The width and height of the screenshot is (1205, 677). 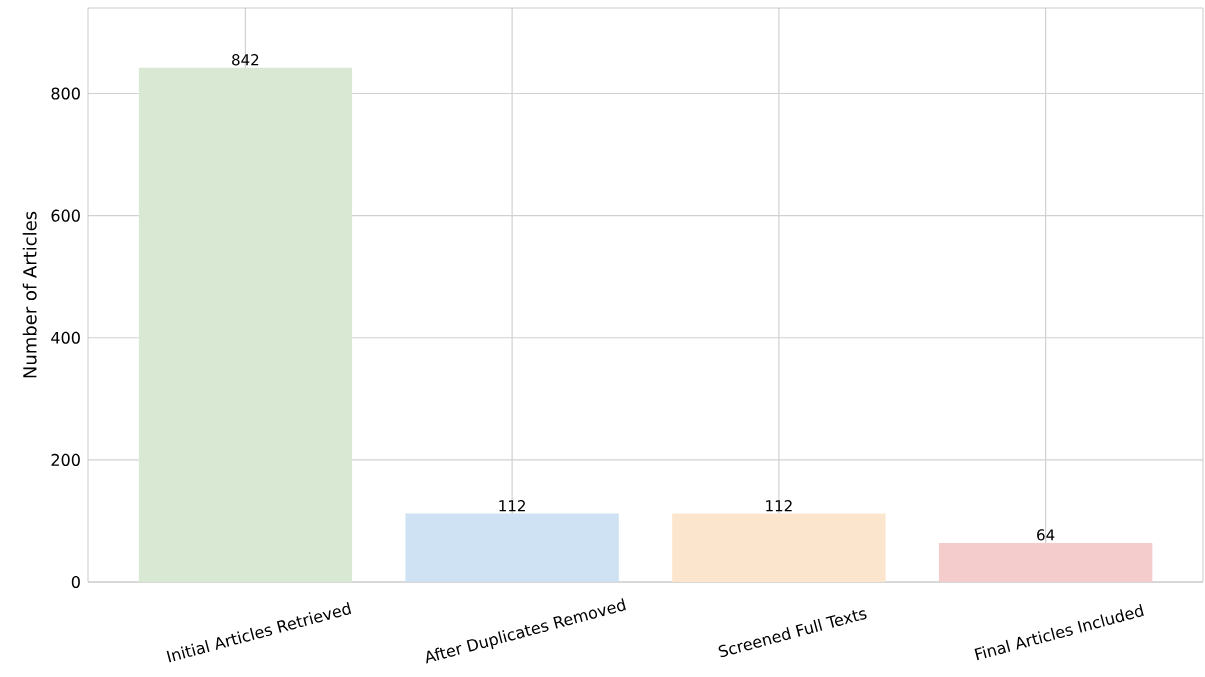 I want to click on y-tick-label: 600, so click(x=65, y=215).